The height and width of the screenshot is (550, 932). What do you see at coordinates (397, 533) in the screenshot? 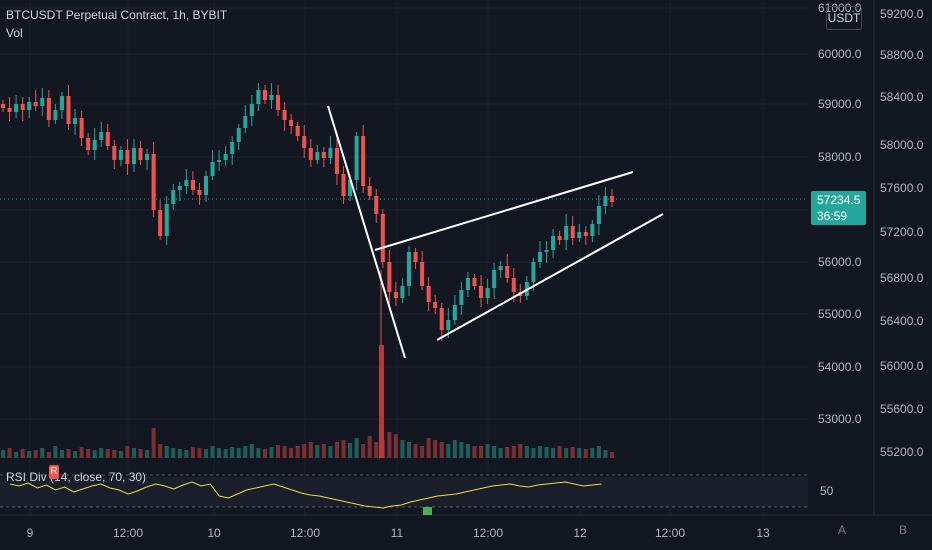
I see `time-label: 11` at bounding box center [397, 533].